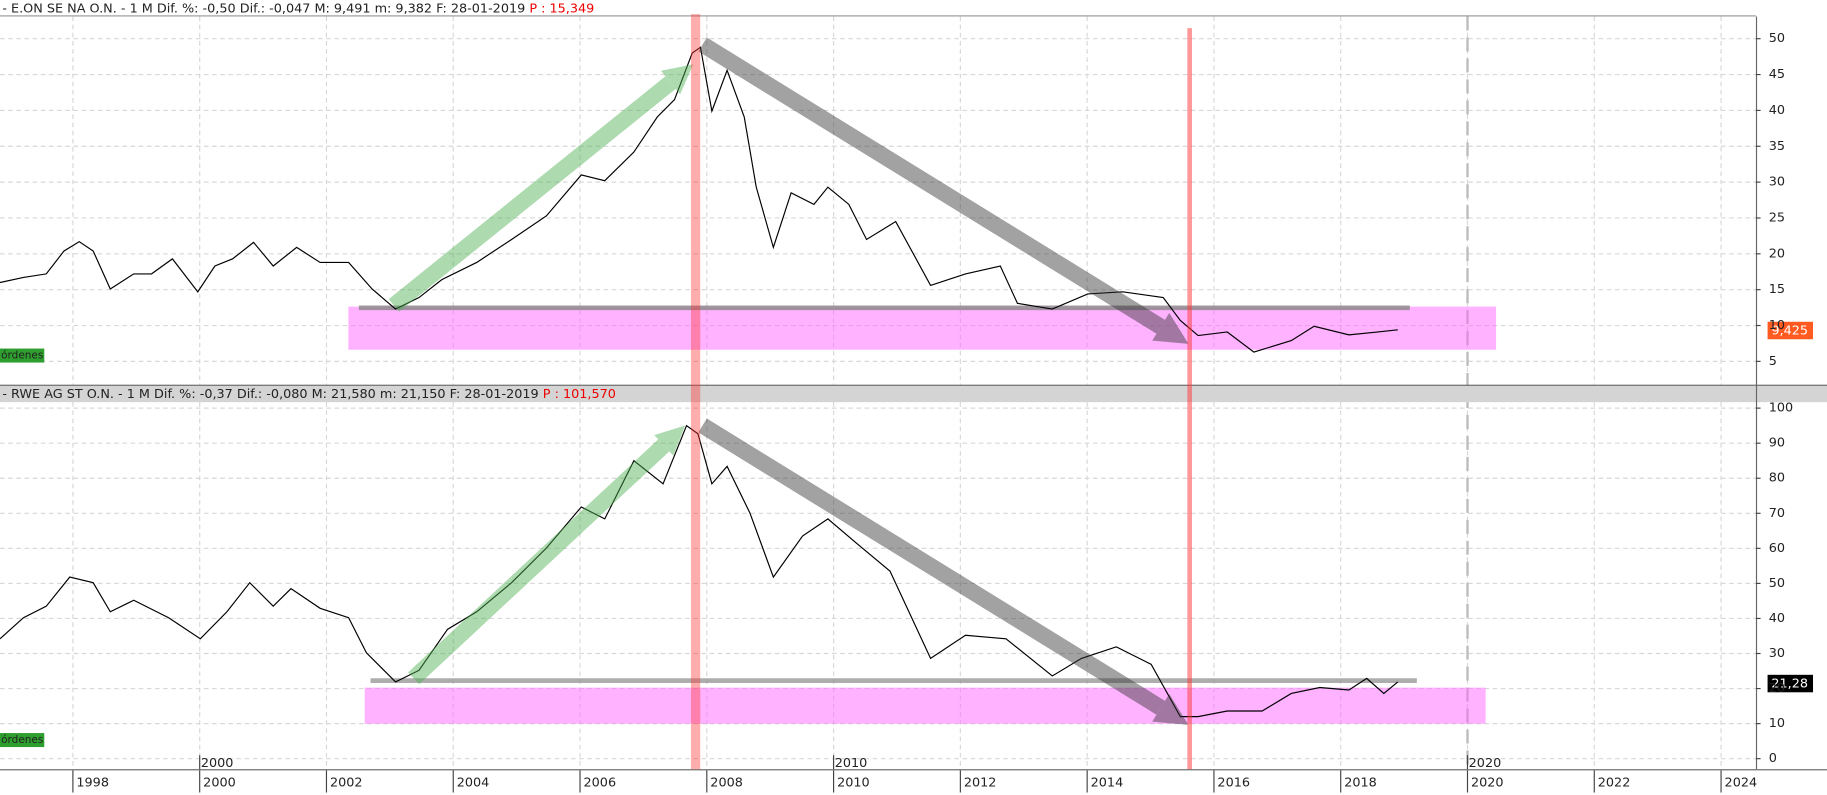 The image size is (1827, 795). I want to click on y-tick-label: 45, so click(1777, 74).